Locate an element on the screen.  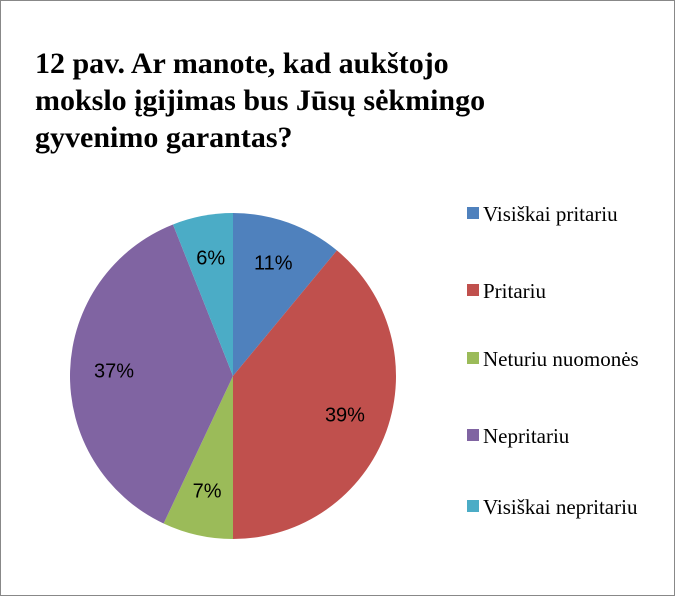
data-label: 11% is located at coordinates (273, 263).